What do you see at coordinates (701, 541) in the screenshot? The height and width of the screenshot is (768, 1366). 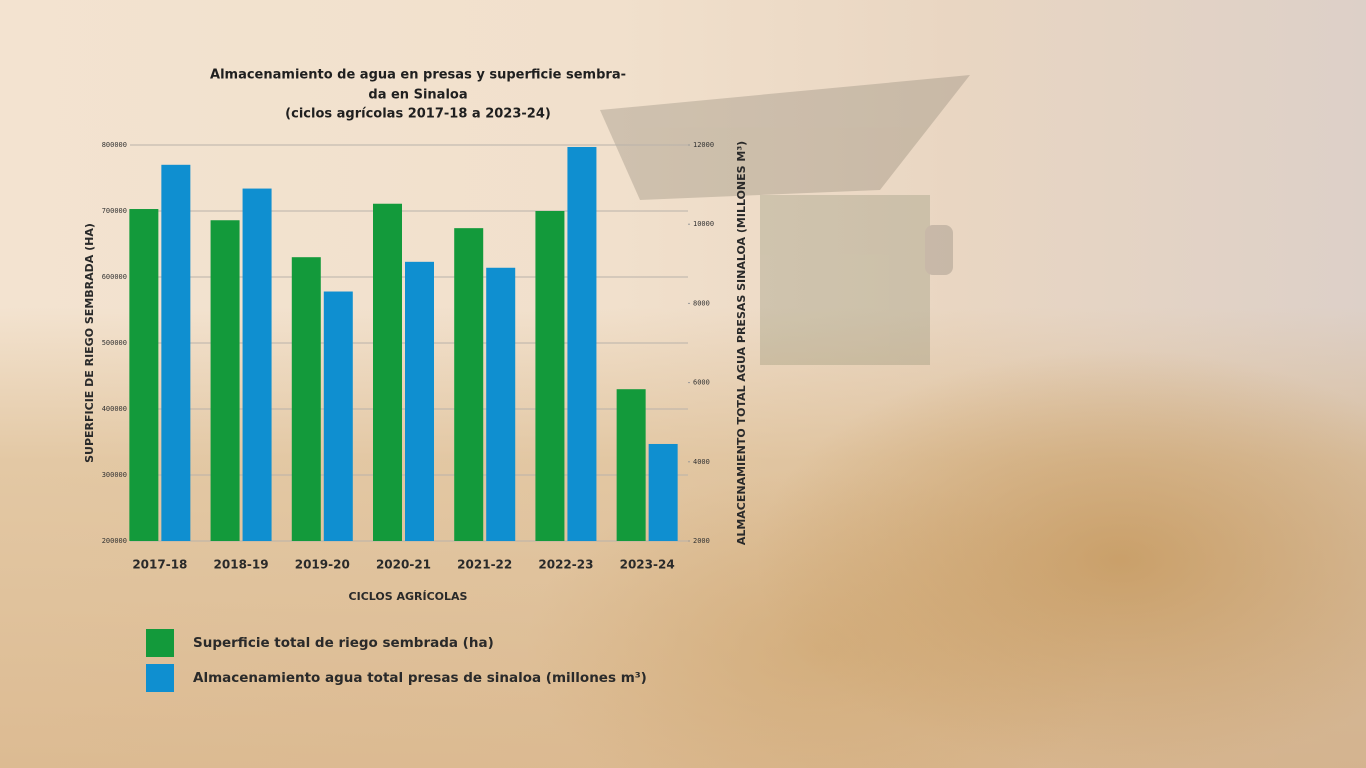 I see `y2-tick-label: 2000` at bounding box center [701, 541].